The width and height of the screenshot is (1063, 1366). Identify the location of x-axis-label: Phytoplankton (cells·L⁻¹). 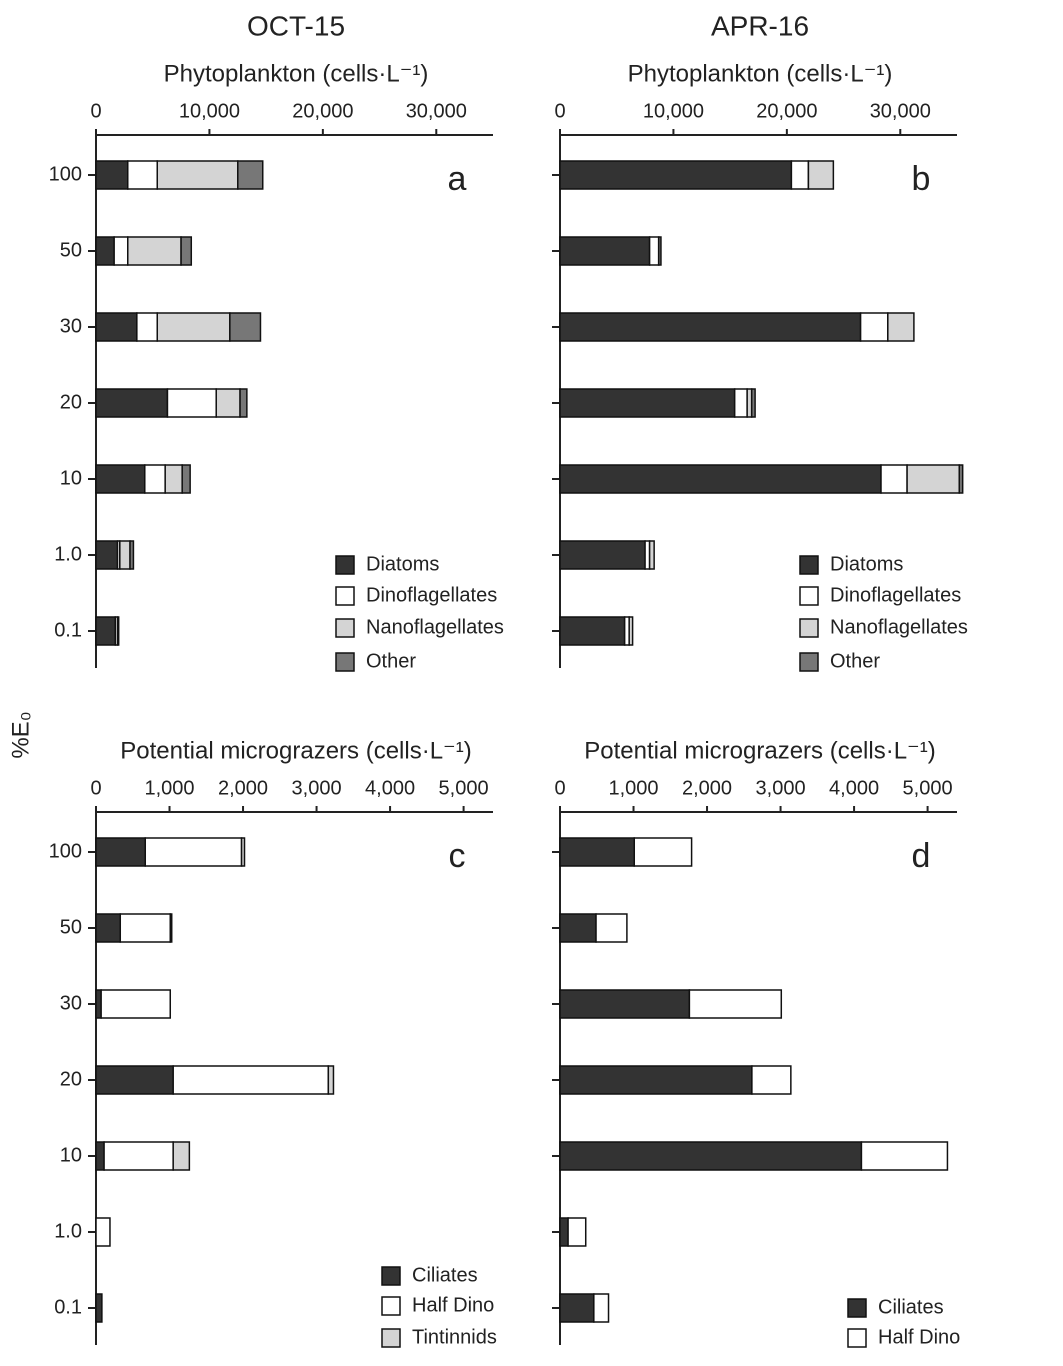
(760, 73).